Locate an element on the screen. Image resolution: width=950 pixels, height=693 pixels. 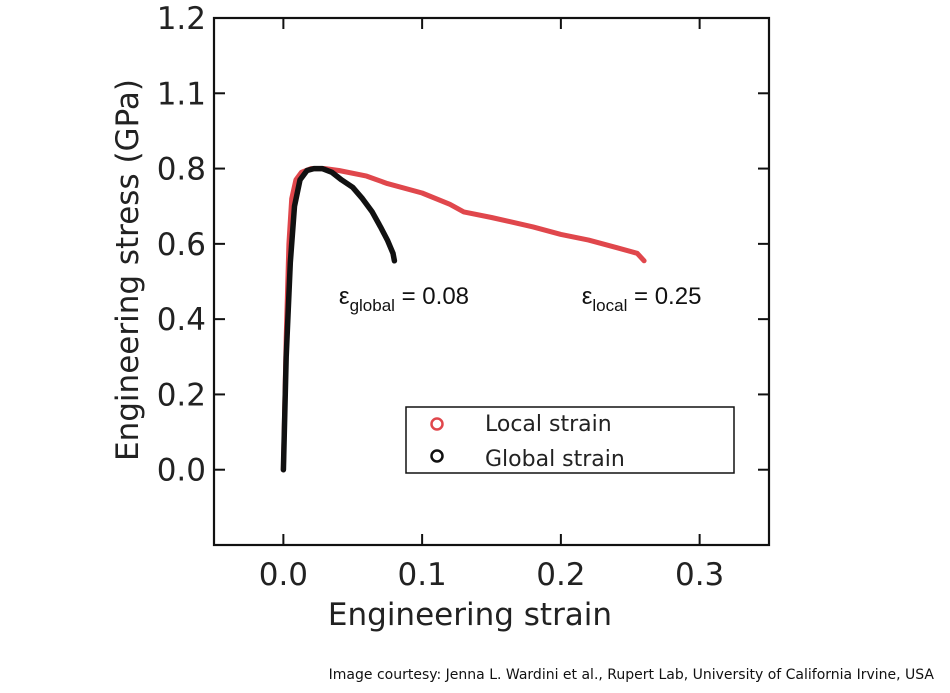
legend: Local strain Global strain is located at coordinates (570, 440).